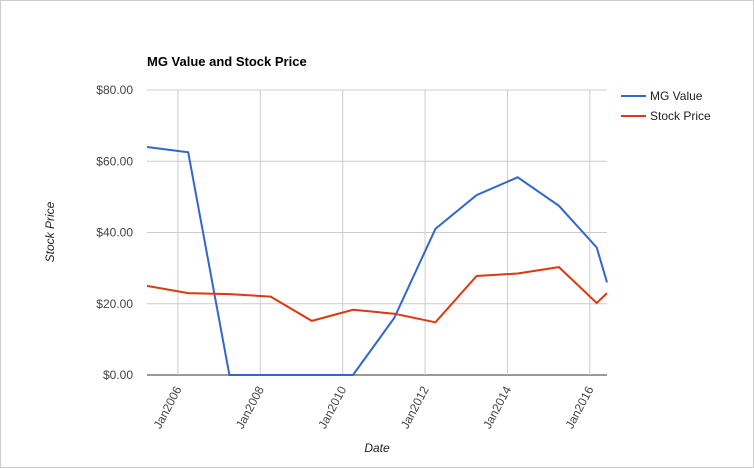  Describe the element at coordinates (377, 448) in the screenshot. I see `x-axis-title: Date` at that location.